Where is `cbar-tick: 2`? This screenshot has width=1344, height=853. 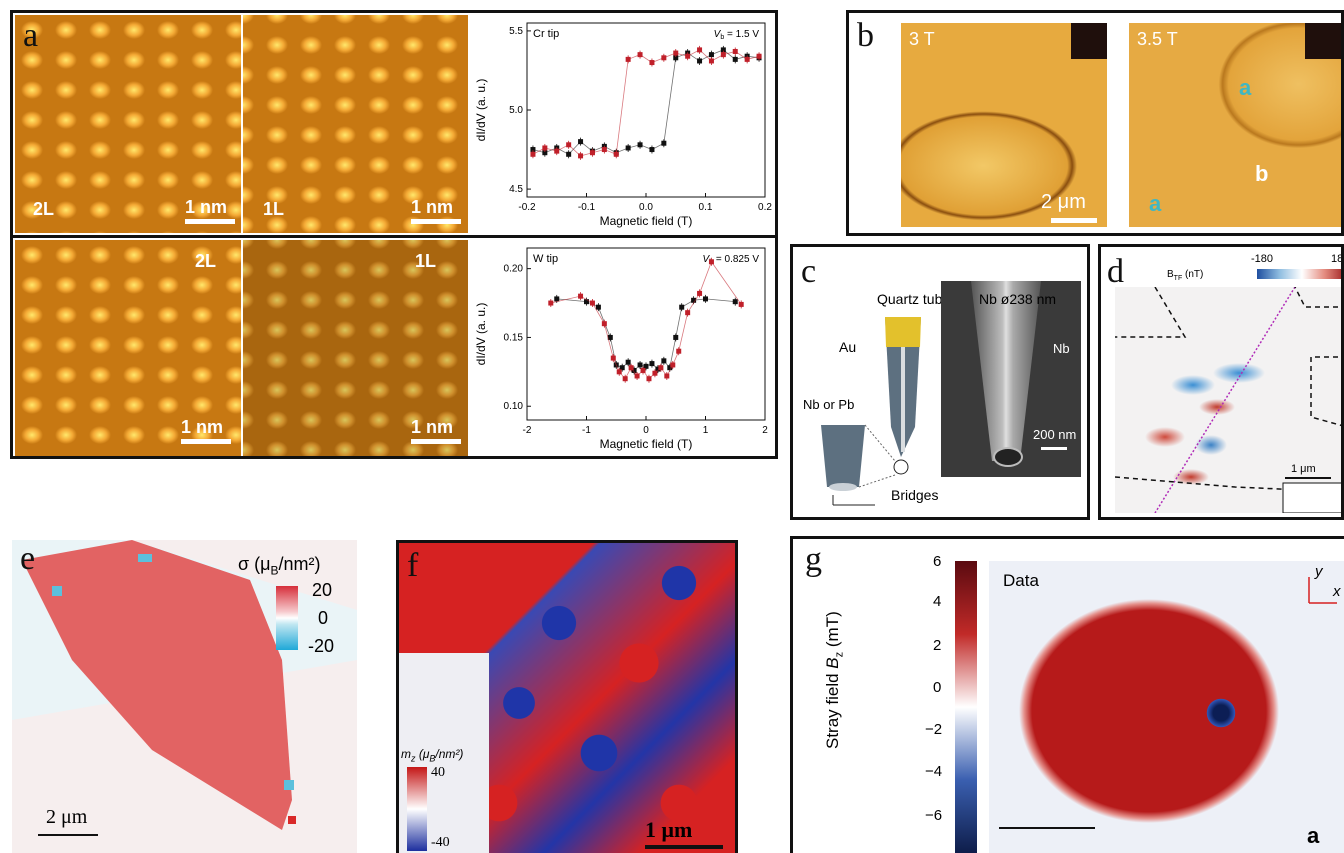
cbar-tick: 2 is located at coordinates (937, 645).